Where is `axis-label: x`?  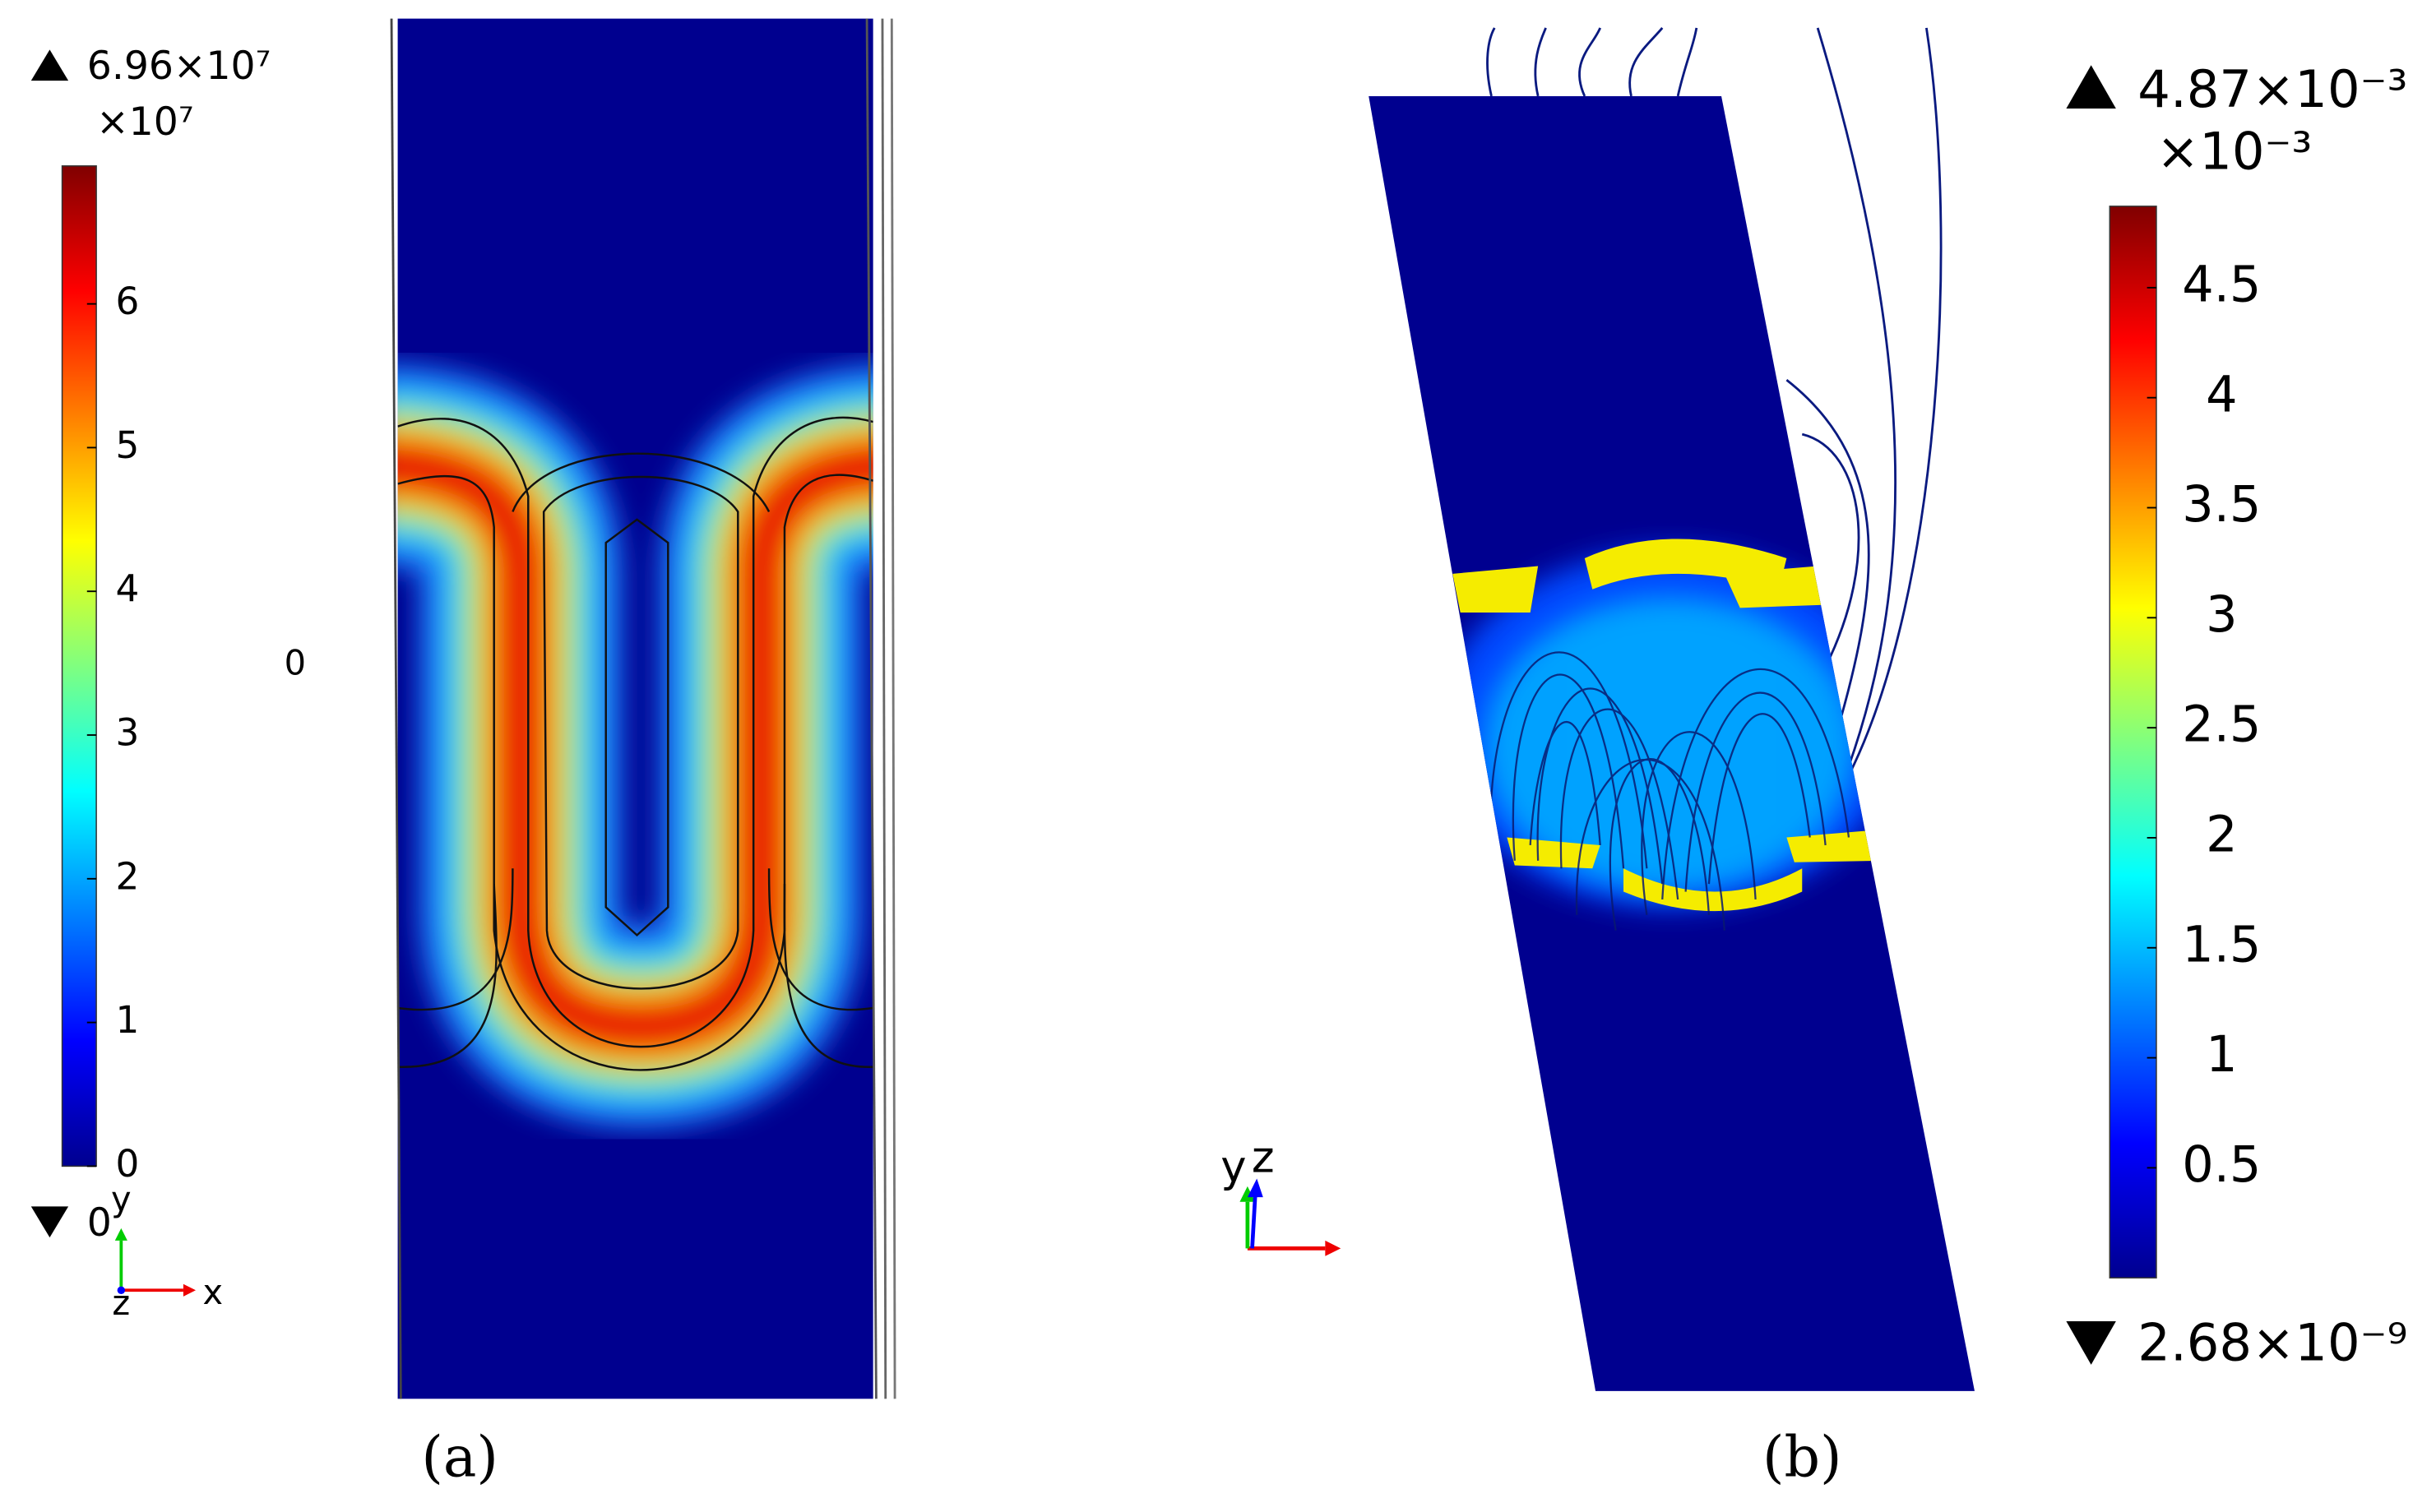 axis-label: x is located at coordinates (212, 1292).